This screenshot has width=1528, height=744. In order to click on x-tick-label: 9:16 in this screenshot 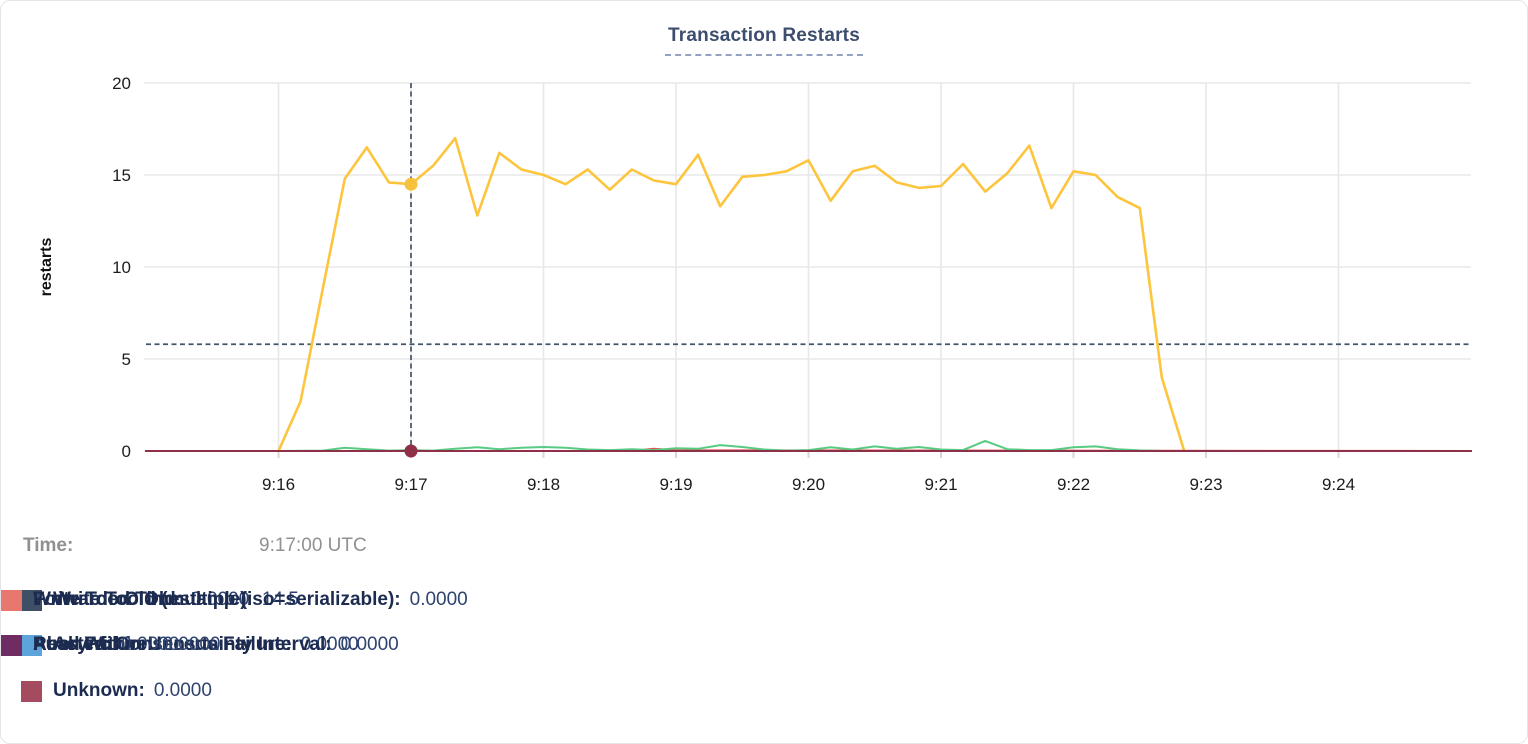, I will do `click(278, 484)`.